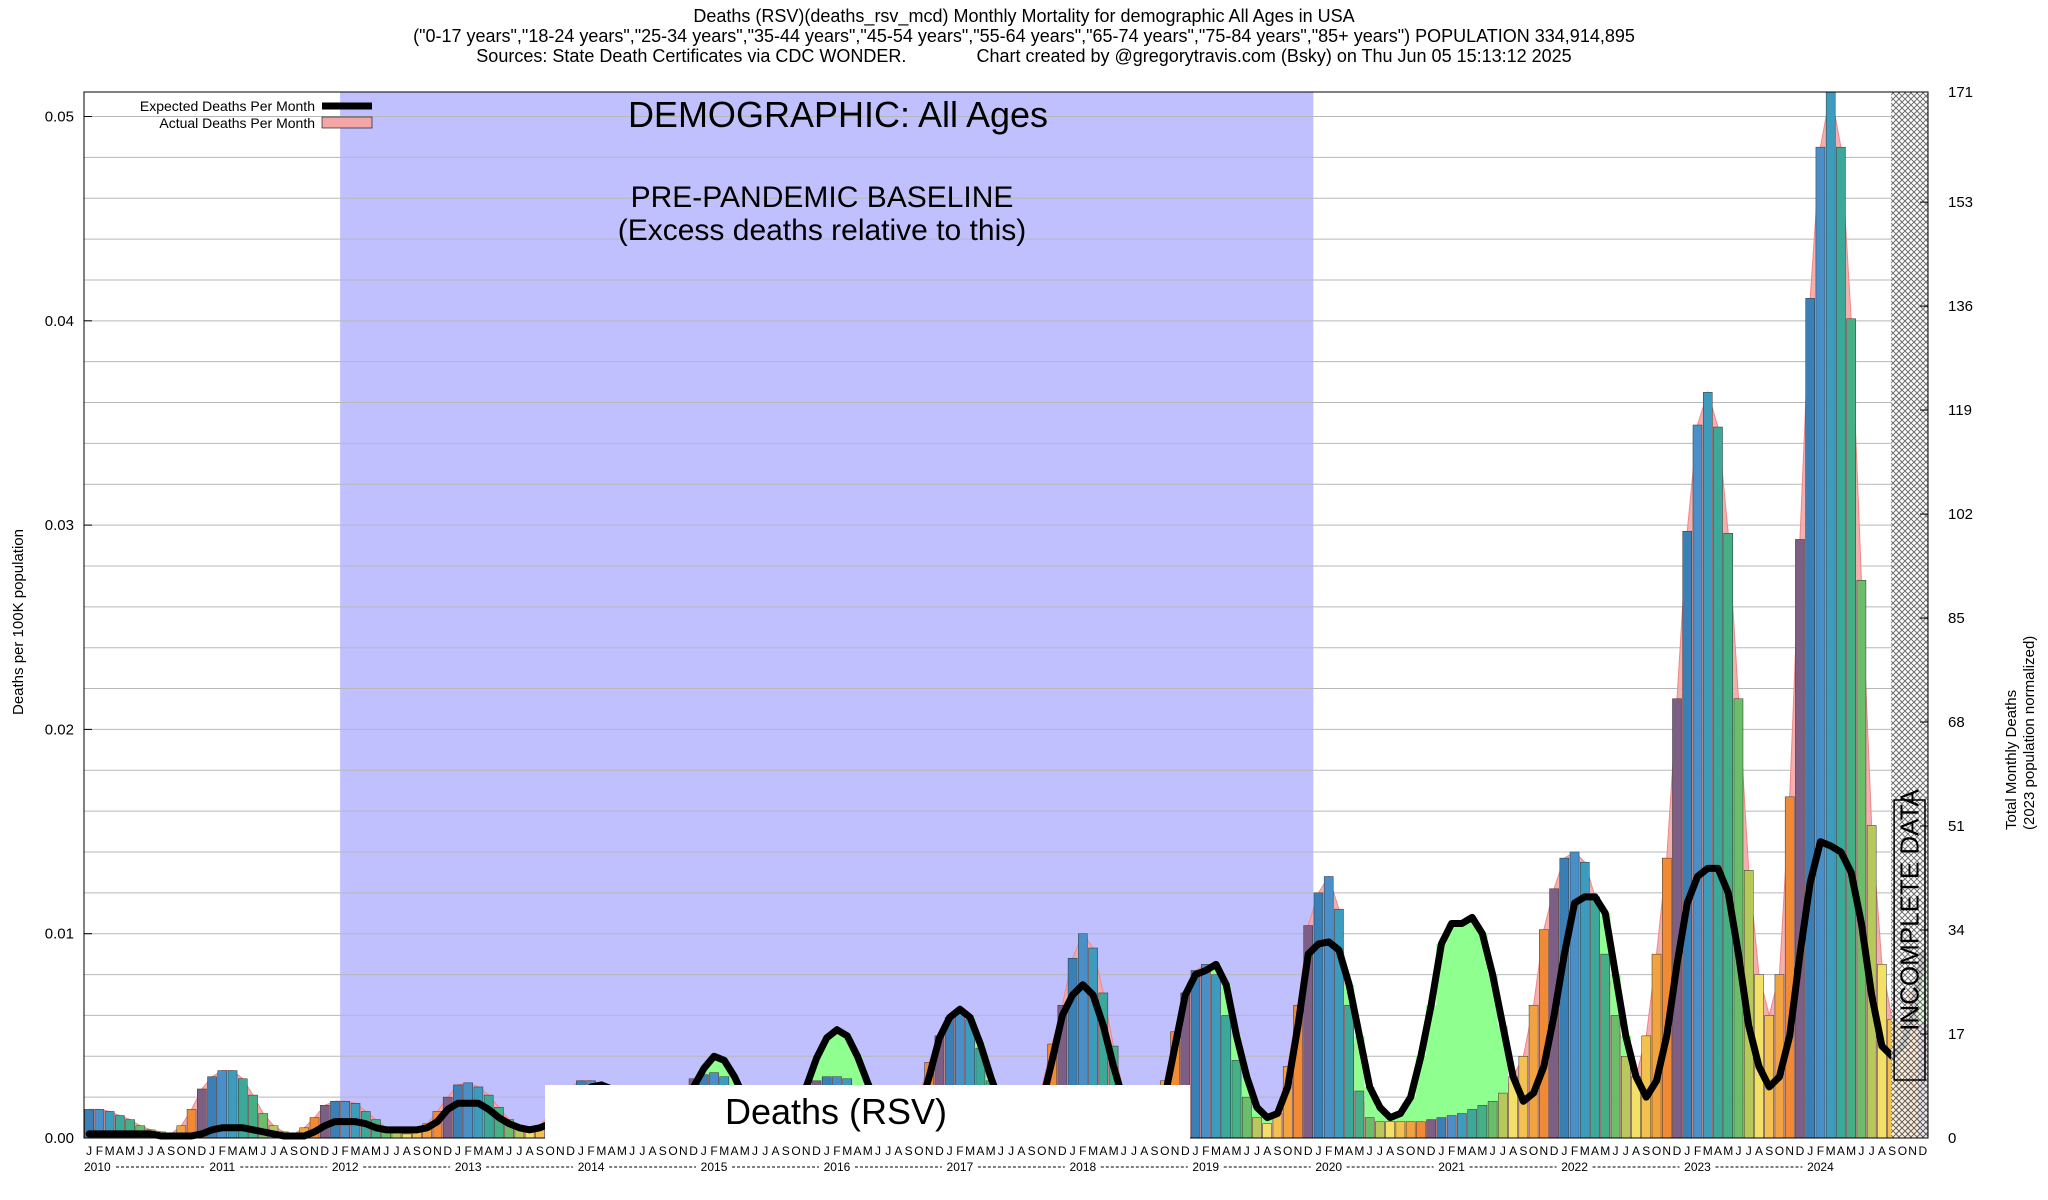 The width and height of the screenshot is (2048, 1200). What do you see at coordinates (1082, 1167) in the screenshot?
I see `year-tick-label: 2018` at bounding box center [1082, 1167].